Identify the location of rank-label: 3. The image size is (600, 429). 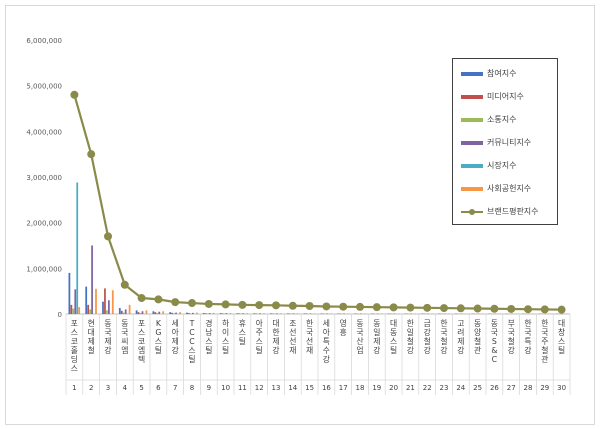
(108, 388).